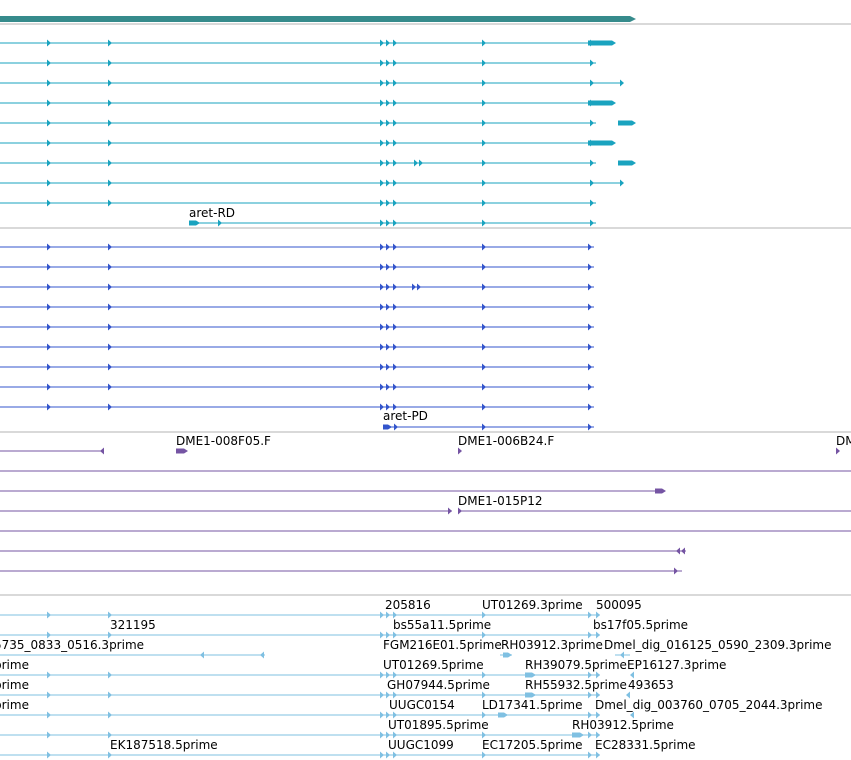 The height and width of the screenshot is (760, 851). Describe the element at coordinates (438, 685) in the screenshot. I see `read-label: GH07944.5prime` at that location.